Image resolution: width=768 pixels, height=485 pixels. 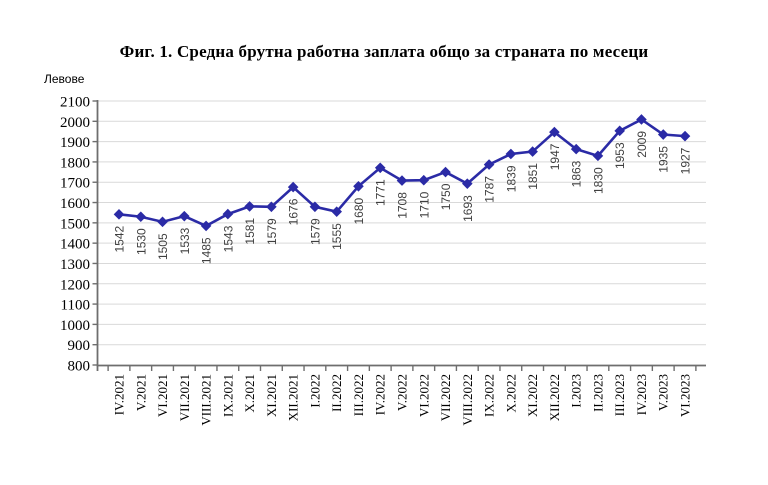 I want to click on data-label: 1863, so click(x=577, y=173).